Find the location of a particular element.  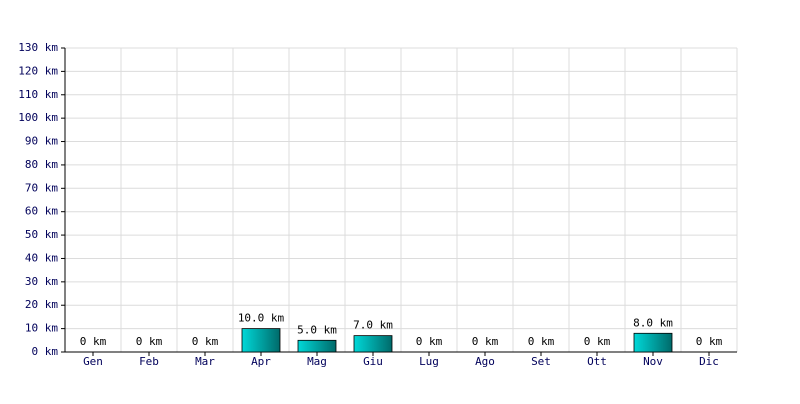

y-tick-label: 80 km is located at coordinates (41, 164).